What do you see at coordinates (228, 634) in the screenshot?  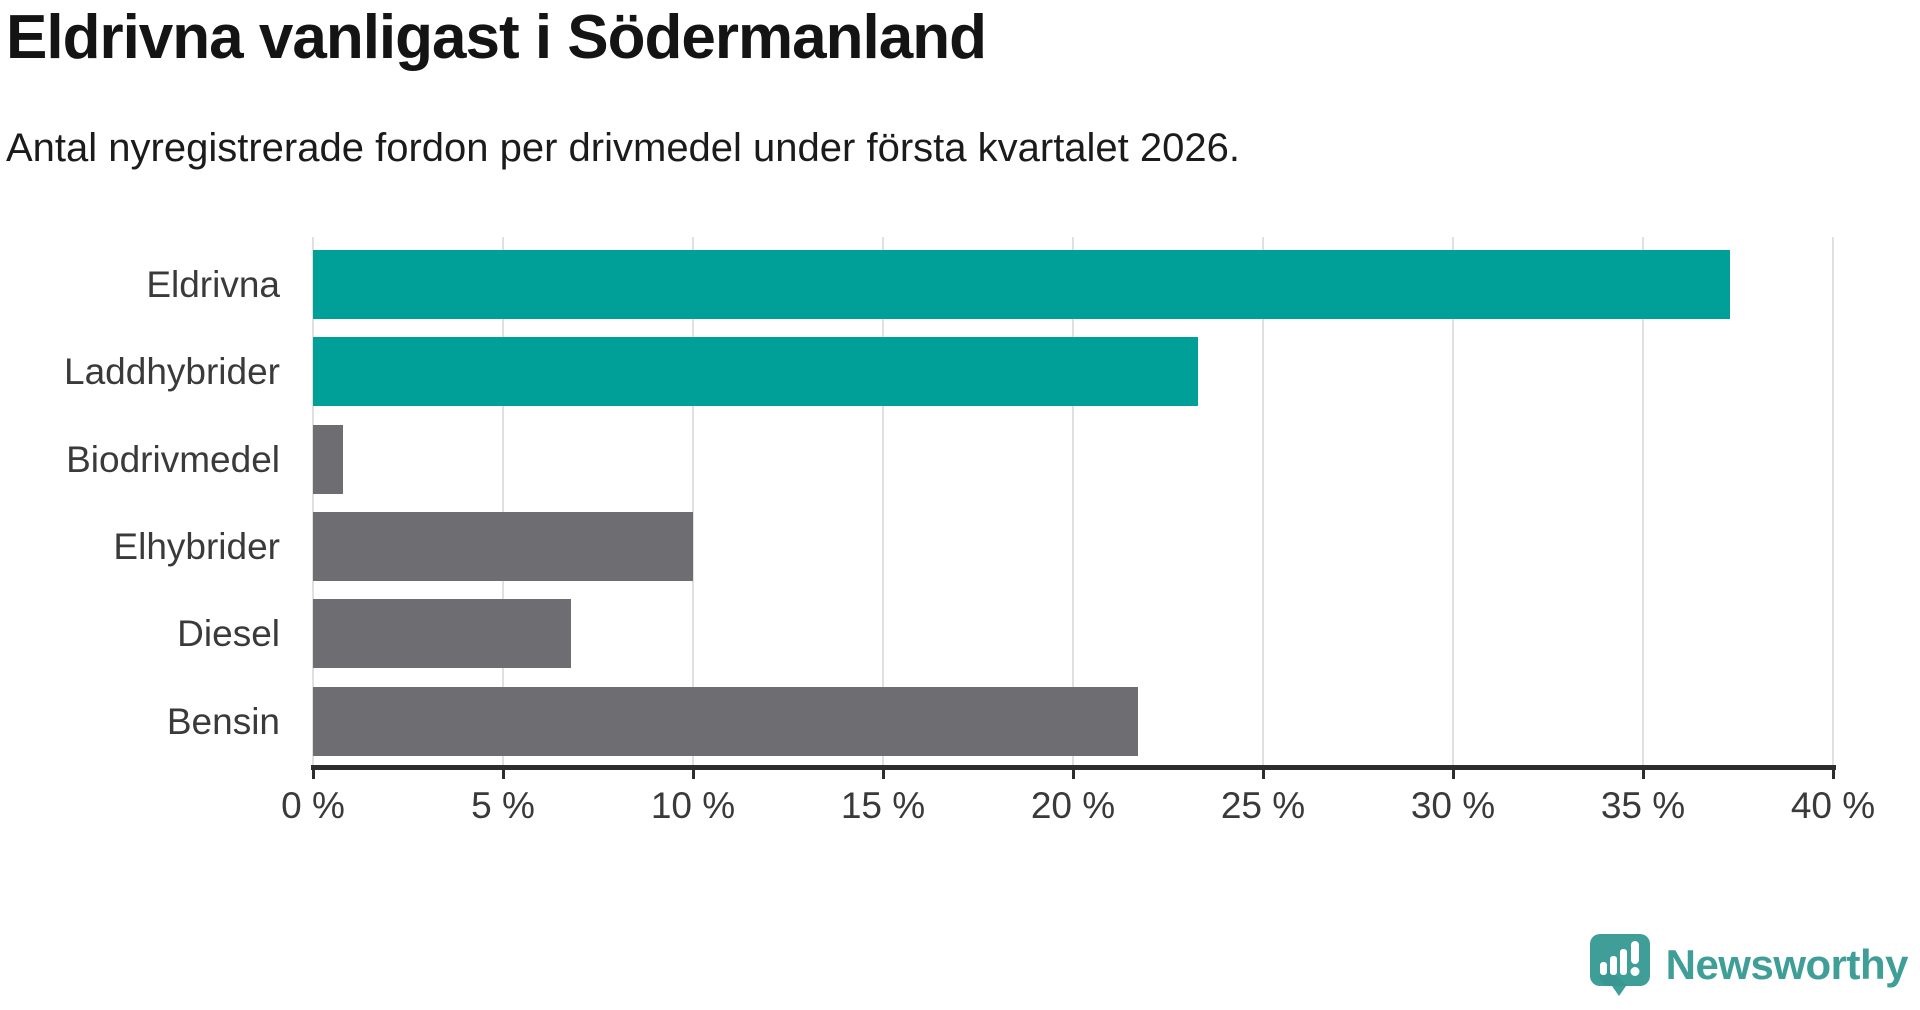 I see `category-label-diesel: Diesel` at bounding box center [228, 634].